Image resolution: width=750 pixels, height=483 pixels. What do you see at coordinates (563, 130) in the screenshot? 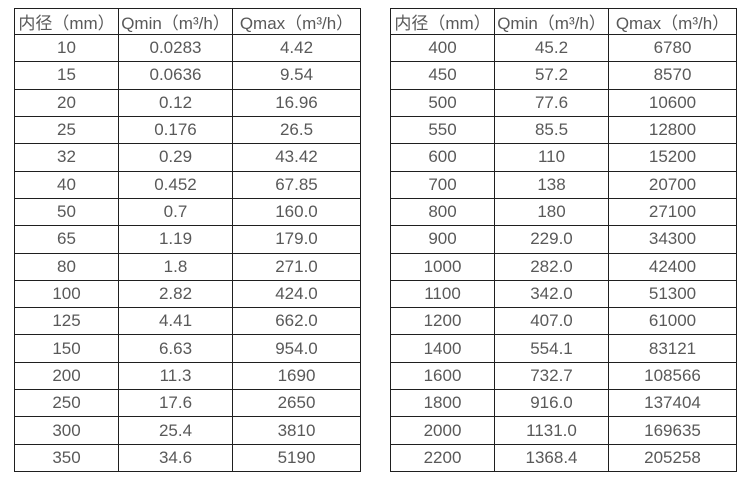
I see `table-row: 550 85.5 12800` at bounding box center [563, 130].